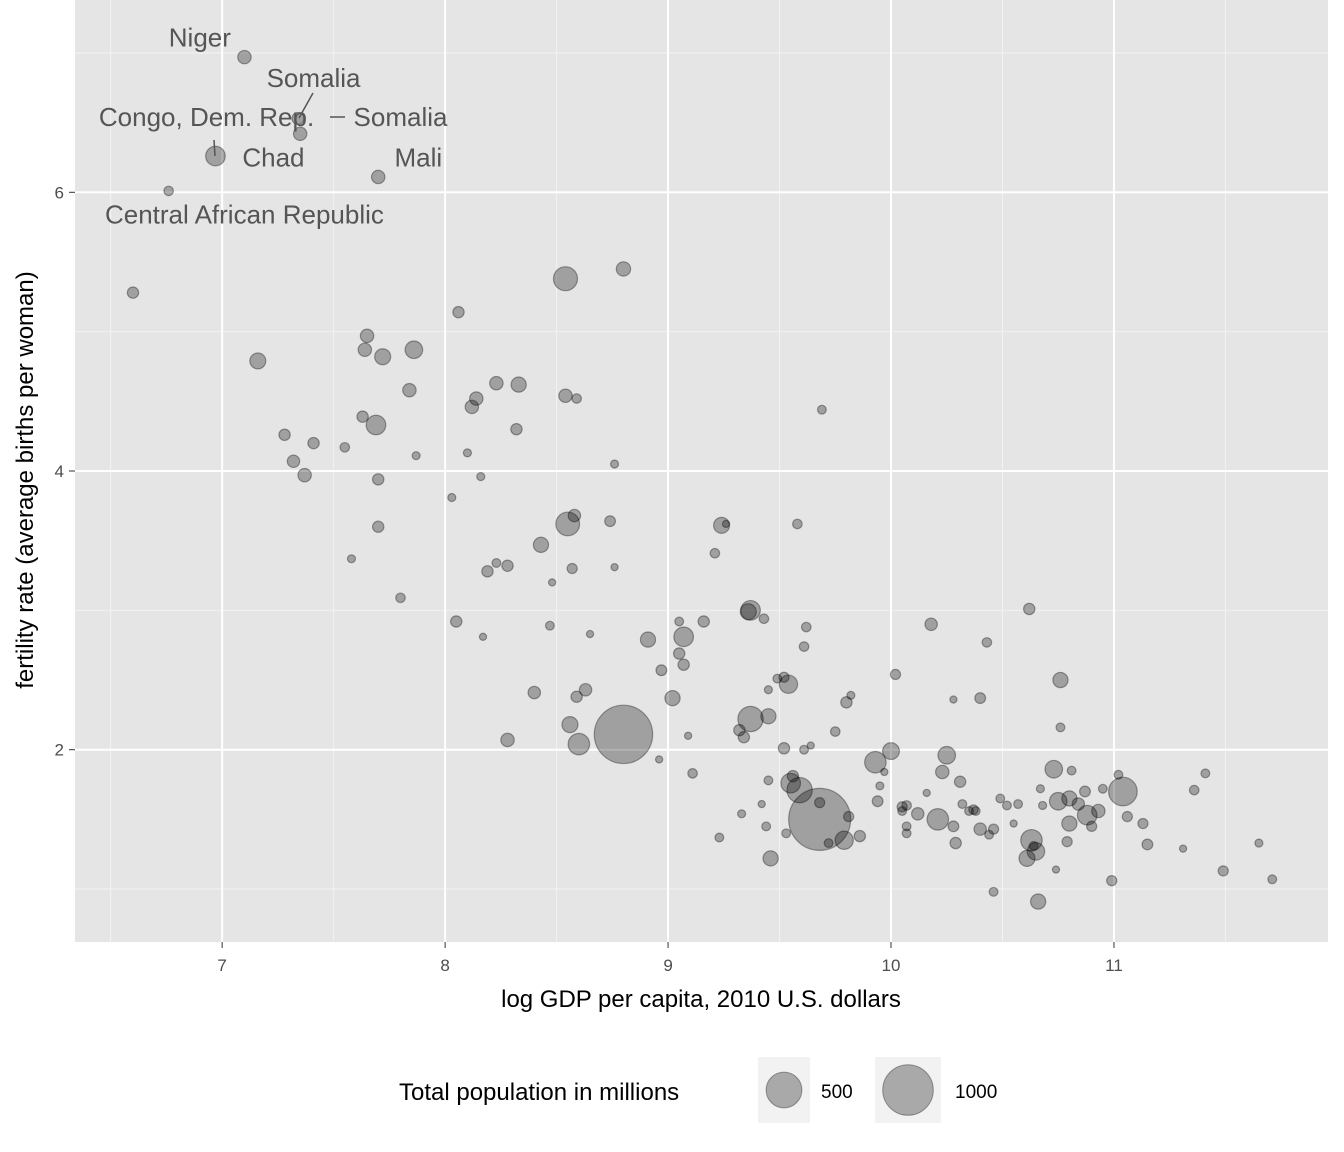 This screenshot has height=1152, width=1344. Describe the element at coordinates (273, 157) in the screenshot. I see `country-label: Chad` at that location.